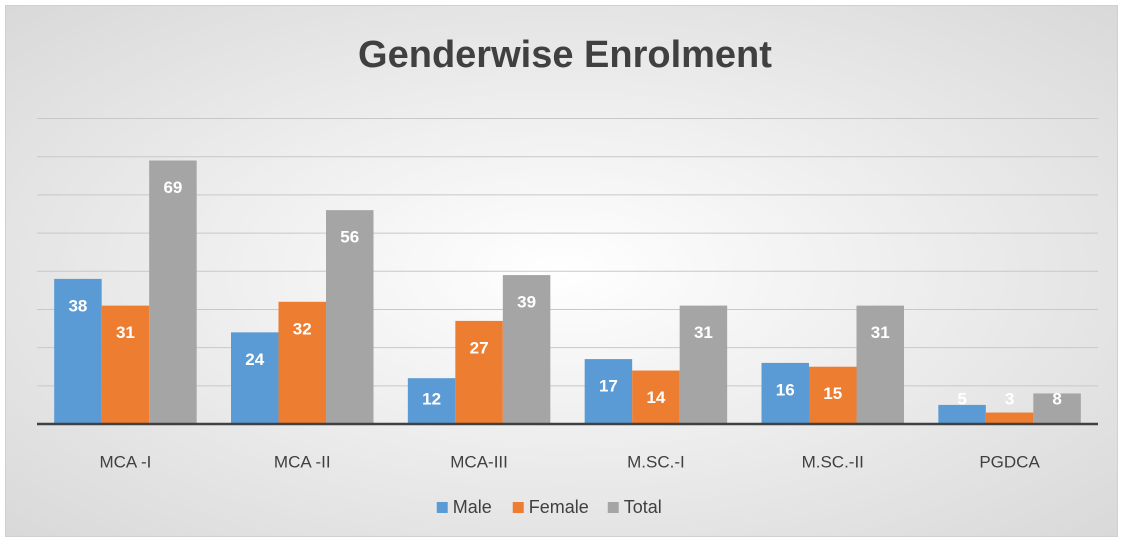 The width and height of the screenshot is (1123, 547). Describe the element at coordinates (656, 461) in the screenshot. I see `x-tick-label: M.SC.-I` at that location.